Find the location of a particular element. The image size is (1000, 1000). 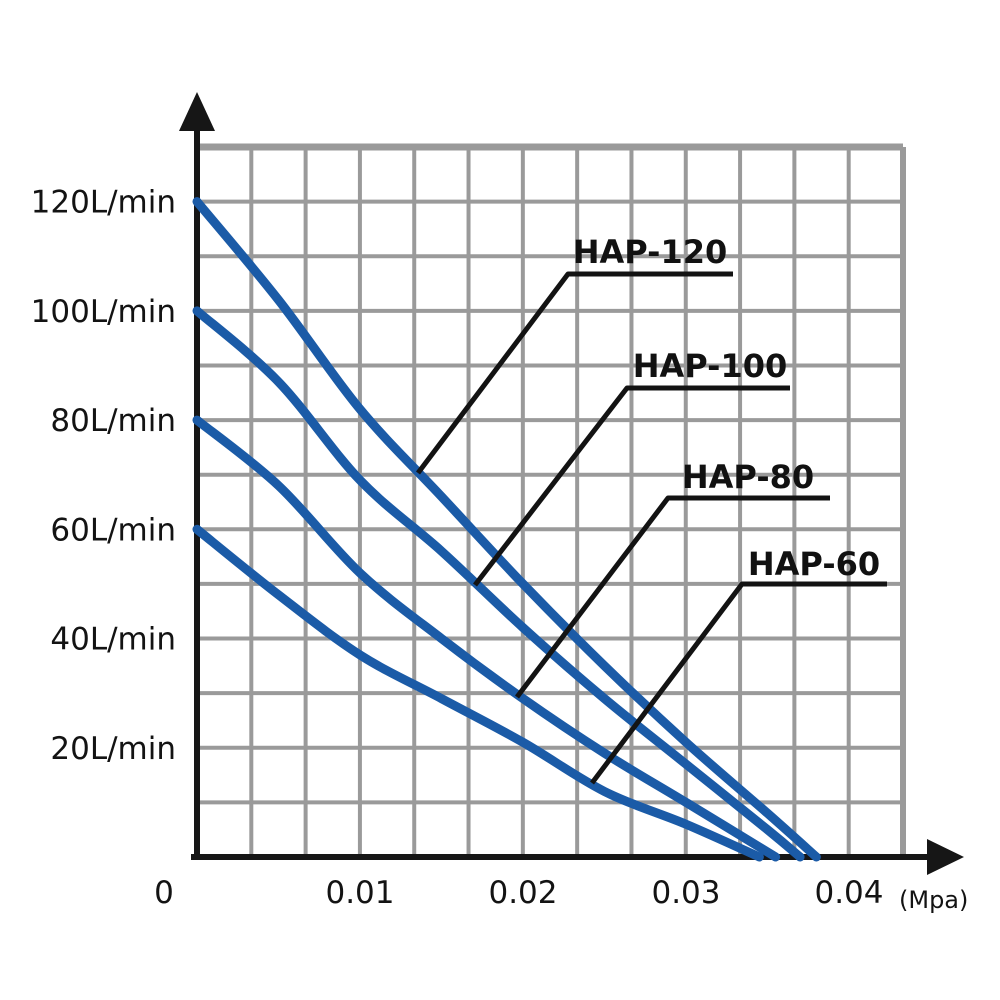

series-label-hap-60: HAP-60 is located at coordinates (814, 564).